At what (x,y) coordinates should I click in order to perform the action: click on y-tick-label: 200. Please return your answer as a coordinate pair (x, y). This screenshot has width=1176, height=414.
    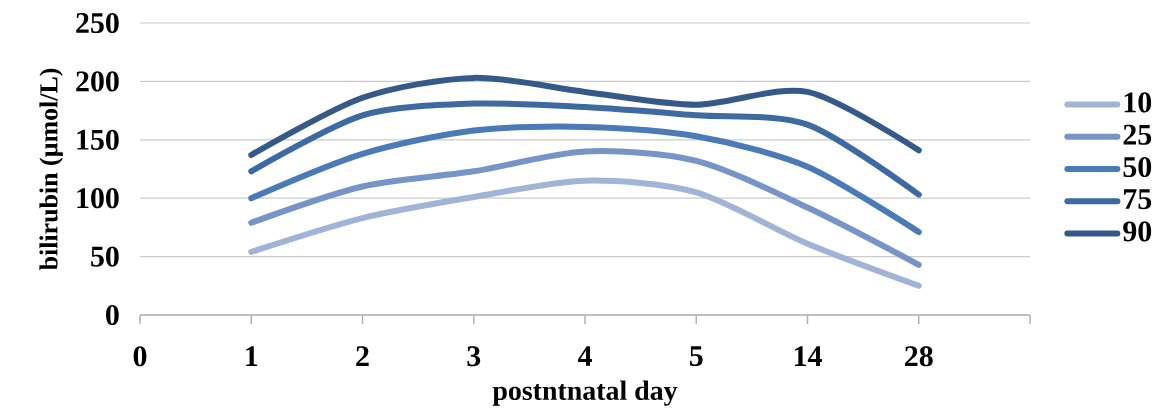
    Looking at the image, I should click on (97, 81).